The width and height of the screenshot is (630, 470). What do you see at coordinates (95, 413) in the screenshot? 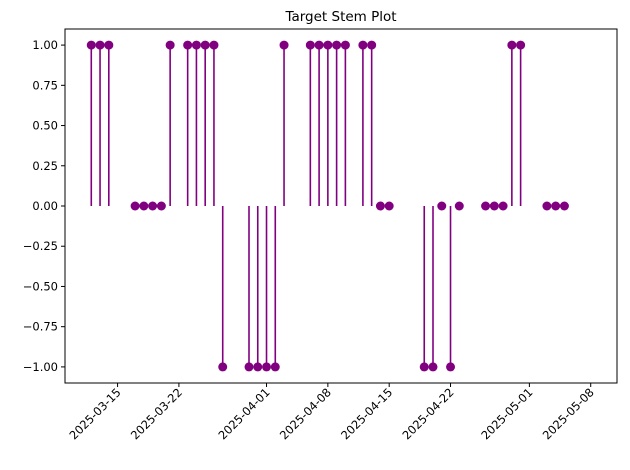
I see `x-tick-label: 2025-03-15` at bounding box center [95, 413].